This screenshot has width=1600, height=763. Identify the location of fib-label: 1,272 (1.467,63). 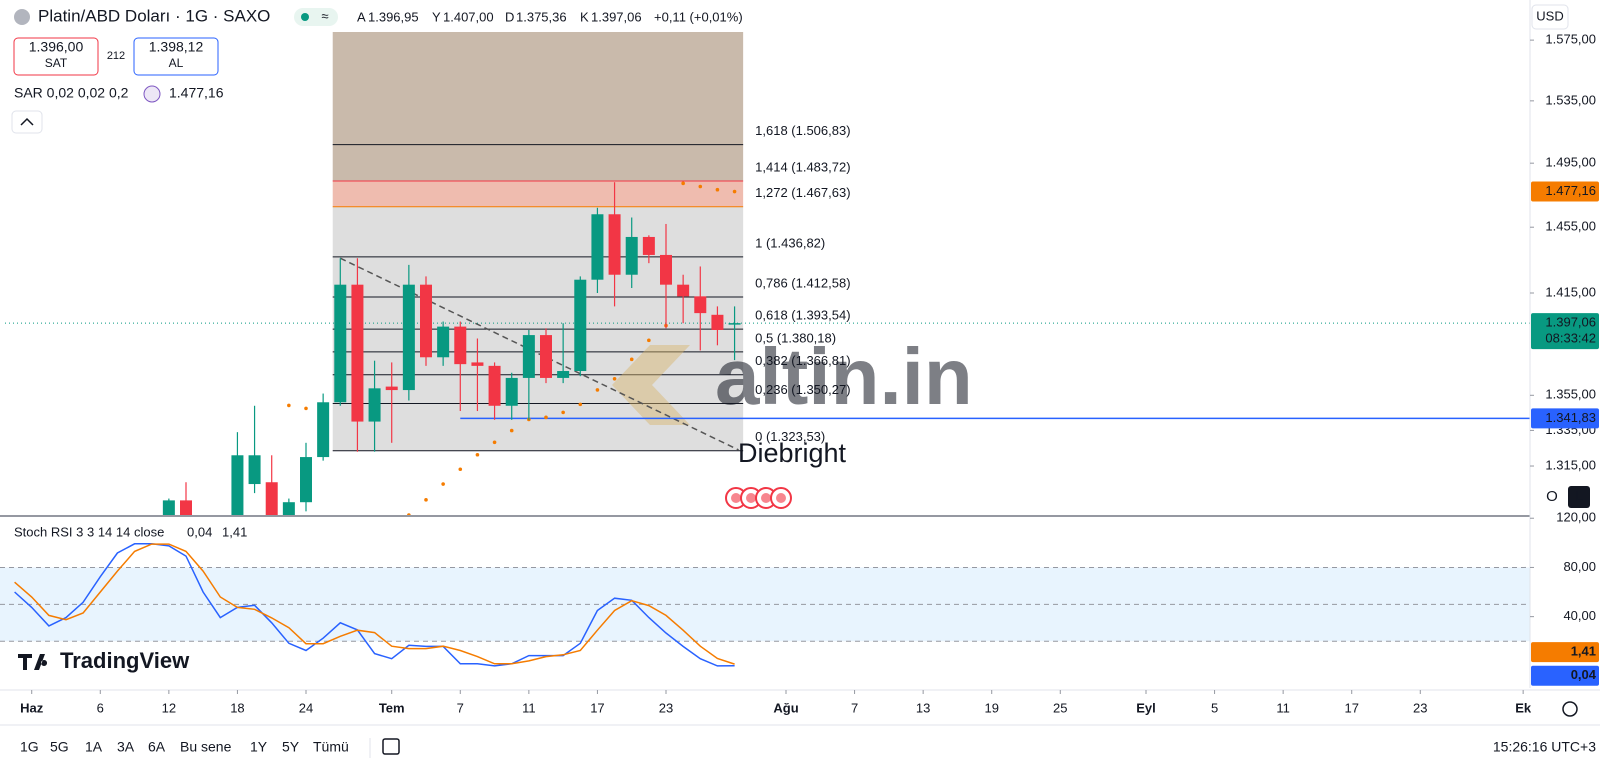
(802, 192).